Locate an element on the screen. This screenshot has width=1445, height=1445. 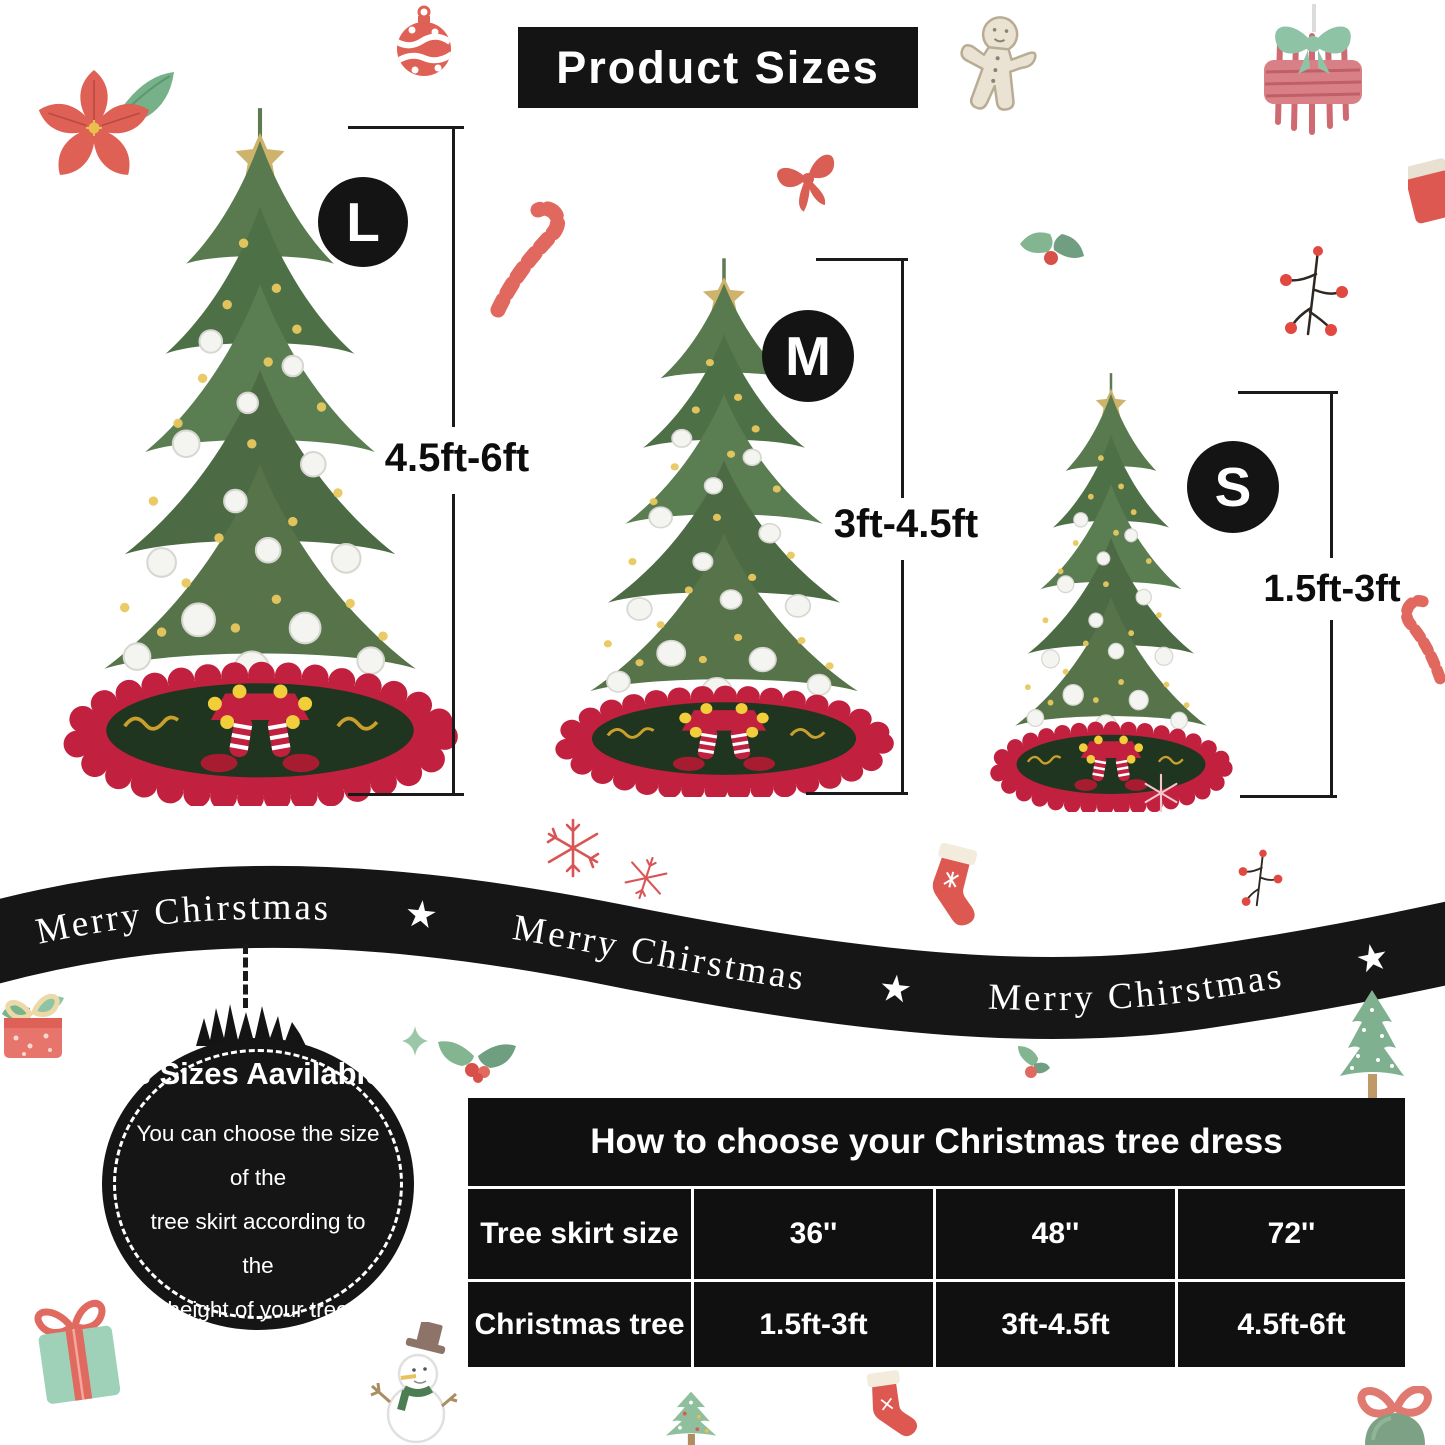
height-range-small: 1.5ft-3ft is located at coordinates (1332, 589).